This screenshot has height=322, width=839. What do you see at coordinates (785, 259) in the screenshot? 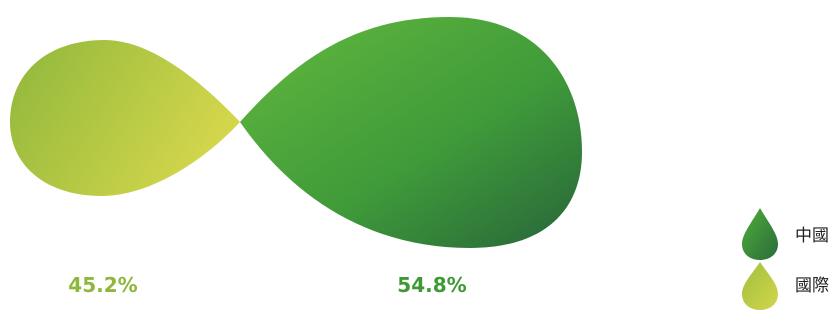
I see `legend: 中國 國際` at bounding box center [785, 259].